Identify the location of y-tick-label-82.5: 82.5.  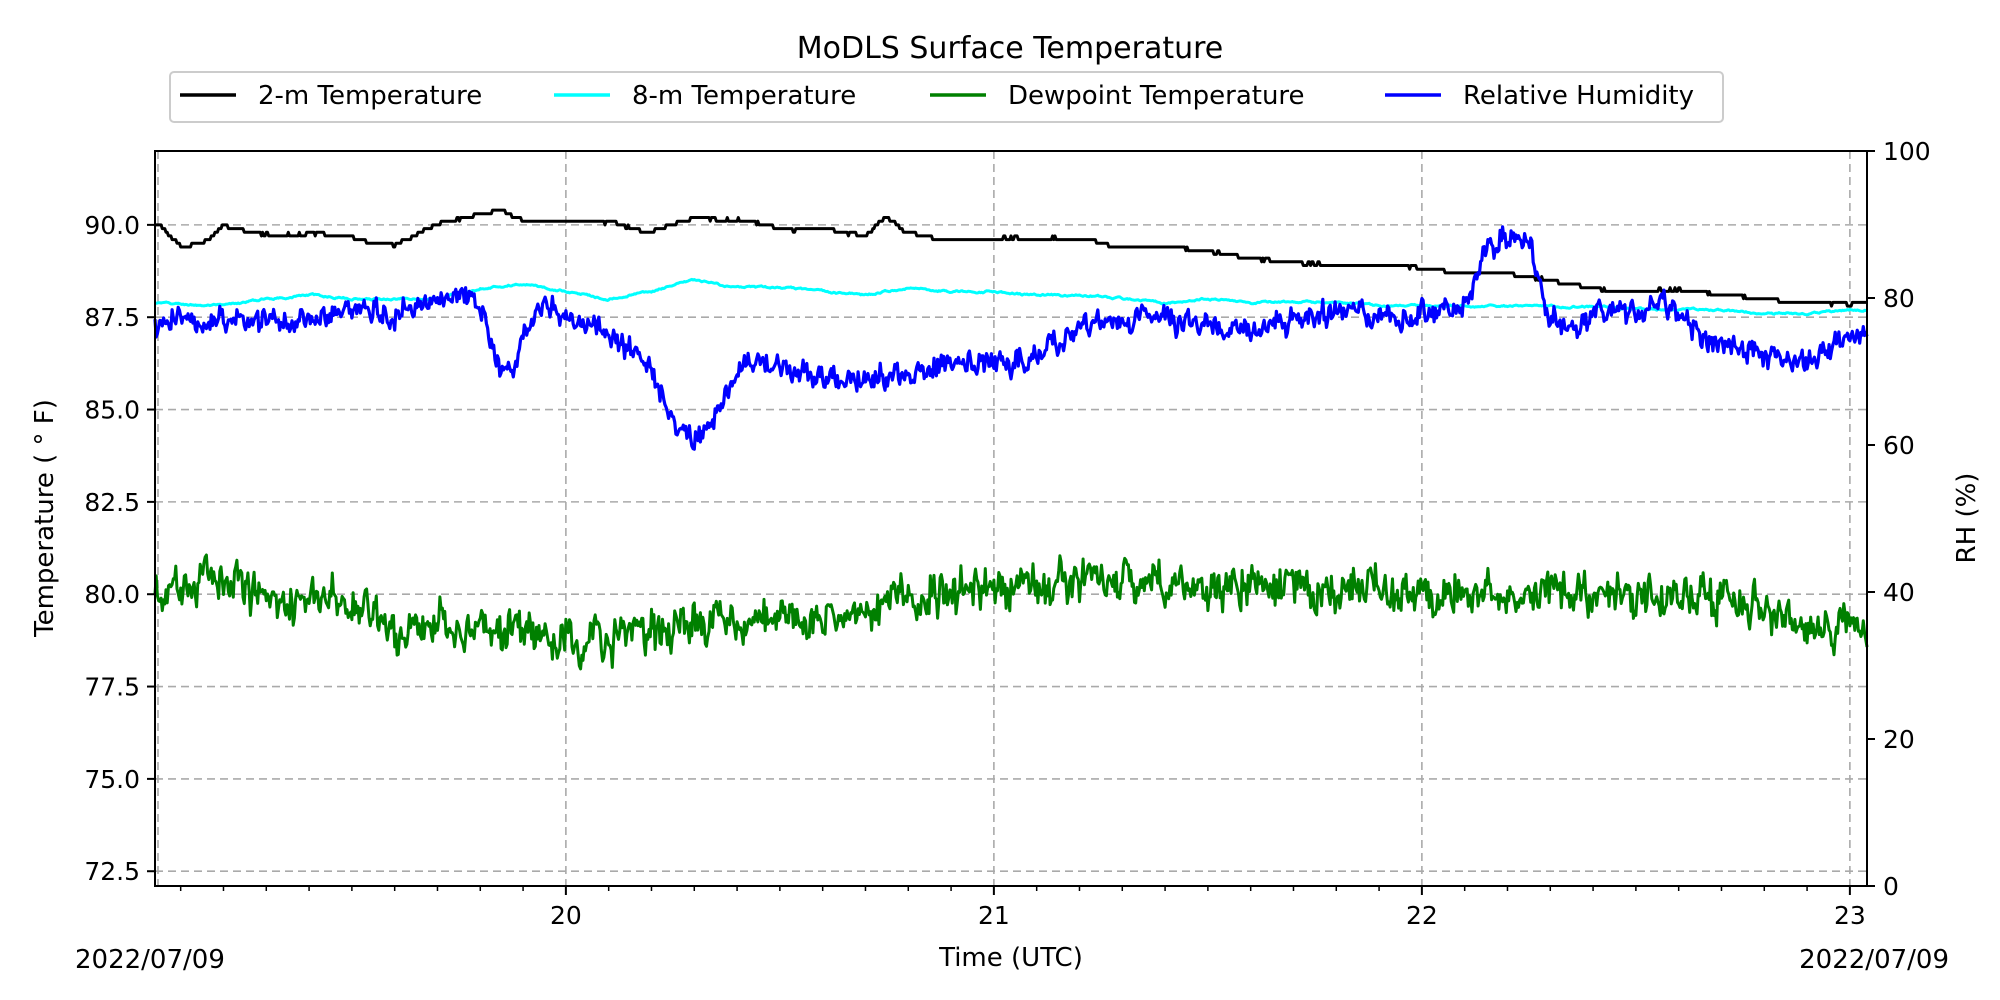
(112, 502).